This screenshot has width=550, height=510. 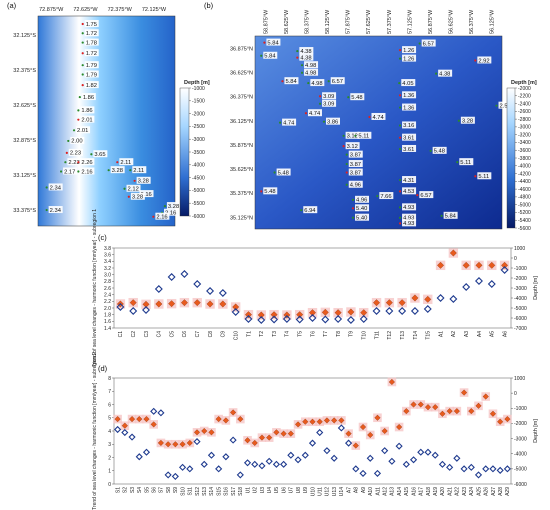 What do you see at coordinates (109, 485) in the screenshot?
I see `y-tick-label: 0` at bounding box center [109, 485].